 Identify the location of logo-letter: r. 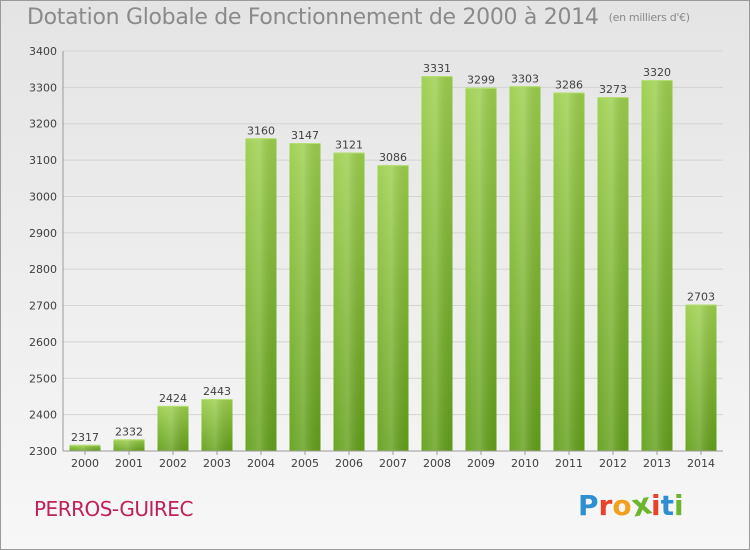
(605, 505).